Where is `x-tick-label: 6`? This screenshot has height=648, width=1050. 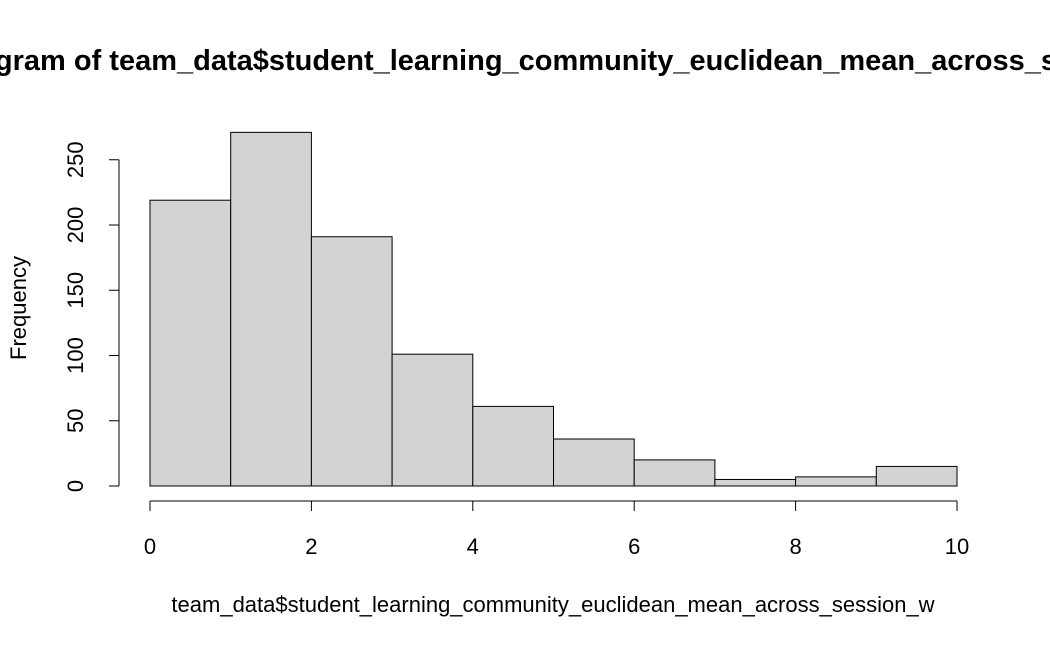 x-tick-label: 6 is located at coordinates (634, 546).